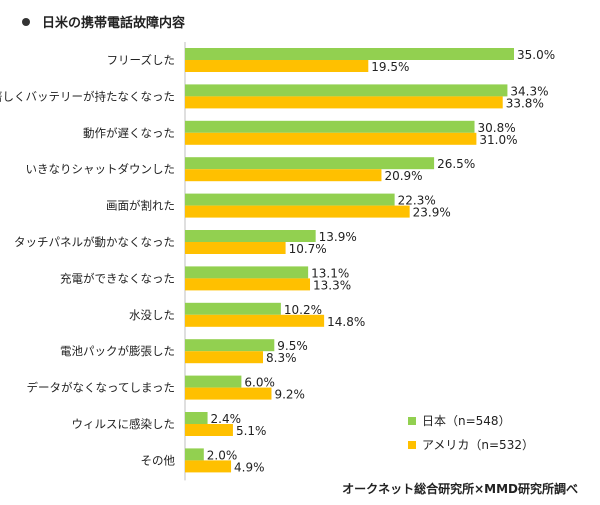 The height and width of the screenshot is (505, 600). I want to click on category-label: いきなりシャットダウンした, so click(101, 169).